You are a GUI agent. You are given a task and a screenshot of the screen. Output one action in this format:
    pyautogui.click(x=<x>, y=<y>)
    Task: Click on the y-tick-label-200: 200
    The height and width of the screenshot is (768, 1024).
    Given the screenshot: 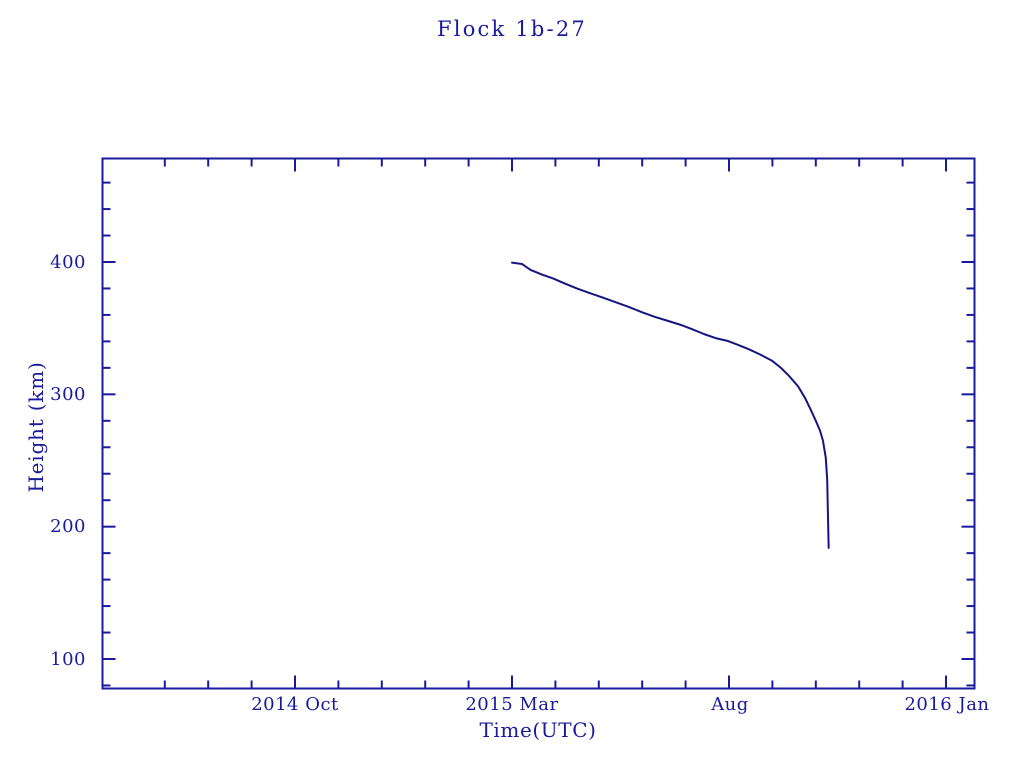 What is the action you would take?
    pyautogui.click(x=68, y=526)
    